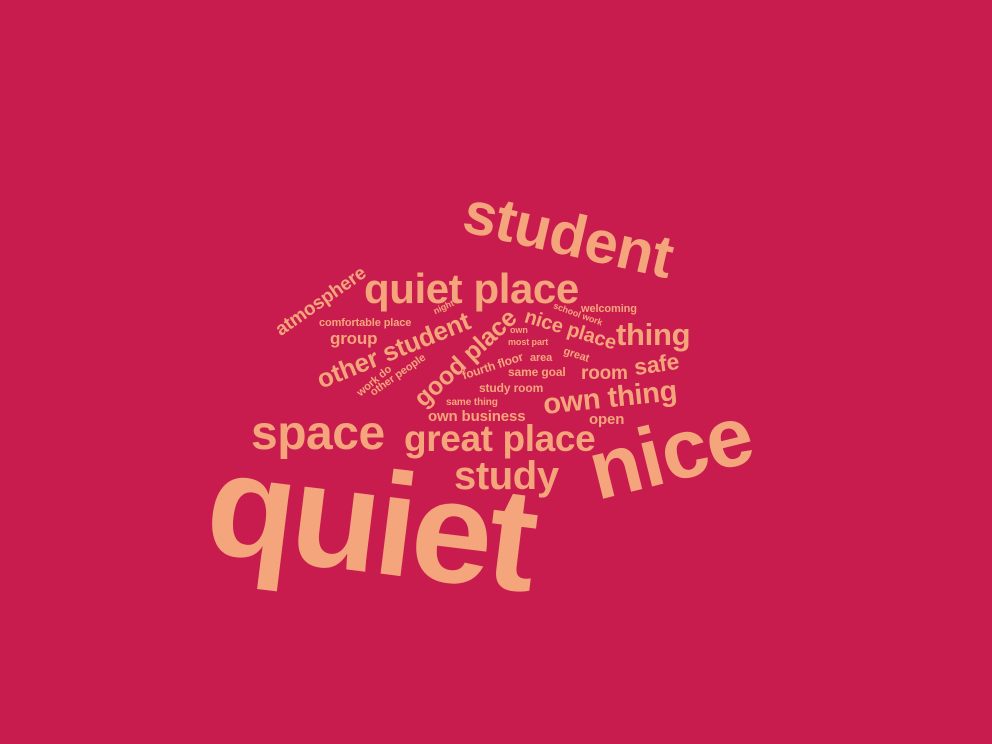 The width and height of the screenshot is (992, 744). Describe the element at coordinates (471, 288) in the screenshot. I see `word-quiet-place: quiet place` at that location.